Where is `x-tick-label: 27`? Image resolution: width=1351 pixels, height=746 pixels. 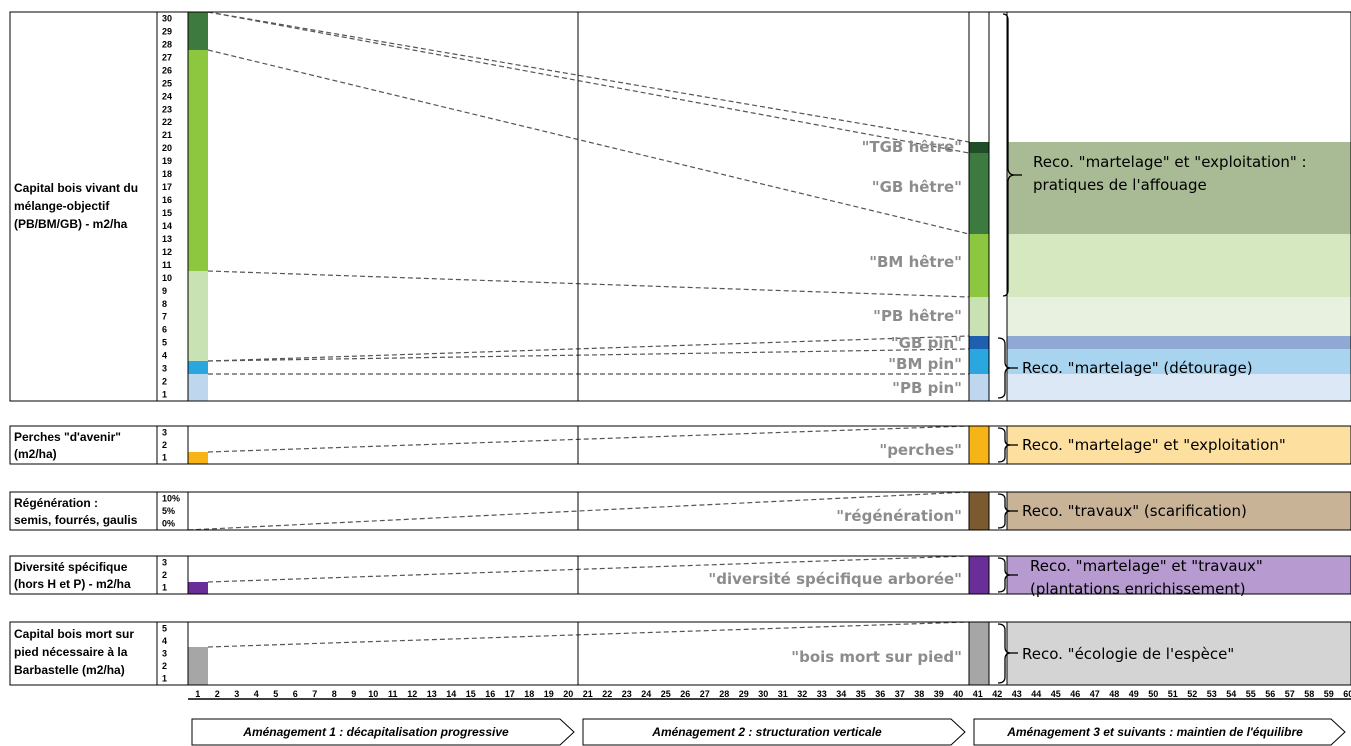
x-tick-label: 27 is located at coordinates (705, 694).